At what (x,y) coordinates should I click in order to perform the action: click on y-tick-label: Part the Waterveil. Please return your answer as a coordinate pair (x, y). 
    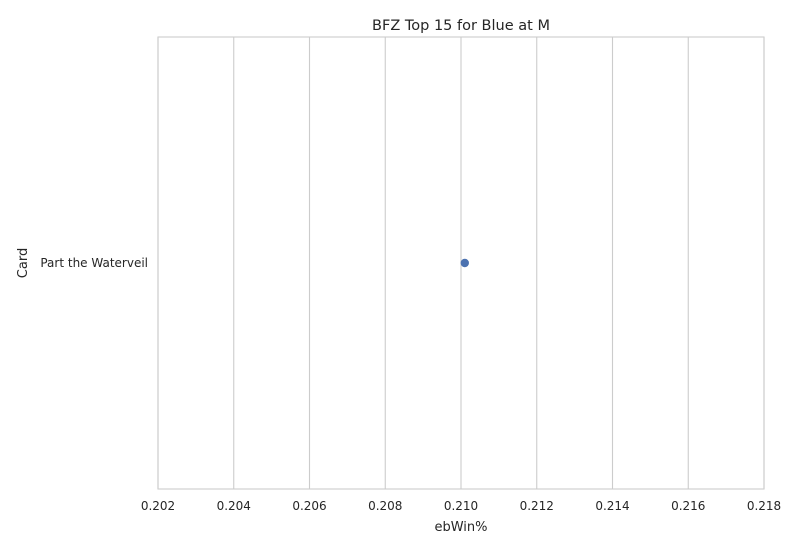
    Looking at the image, I should click on (94, 263).